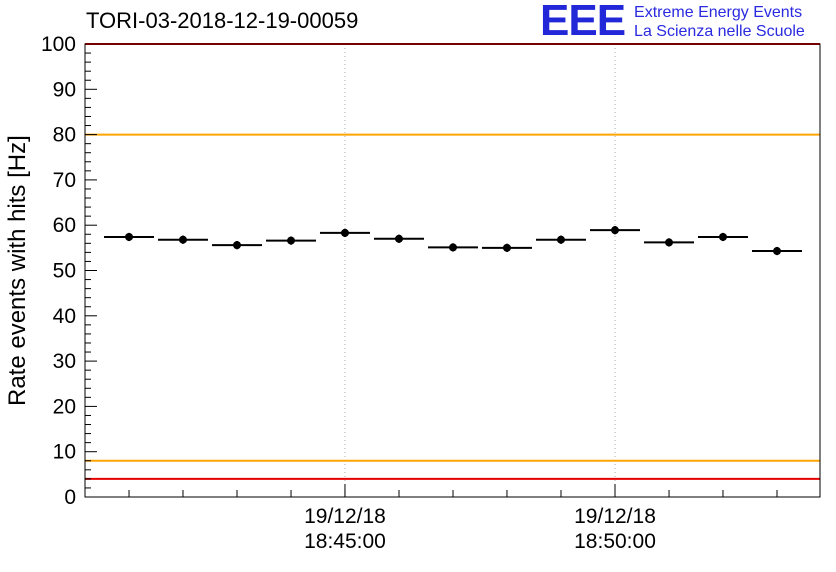 The height and width of the screenshot is (572, 836). Describe the element at coordinates (64, 135) in the screenshot. I see `y-tick-label: 80` at that location.